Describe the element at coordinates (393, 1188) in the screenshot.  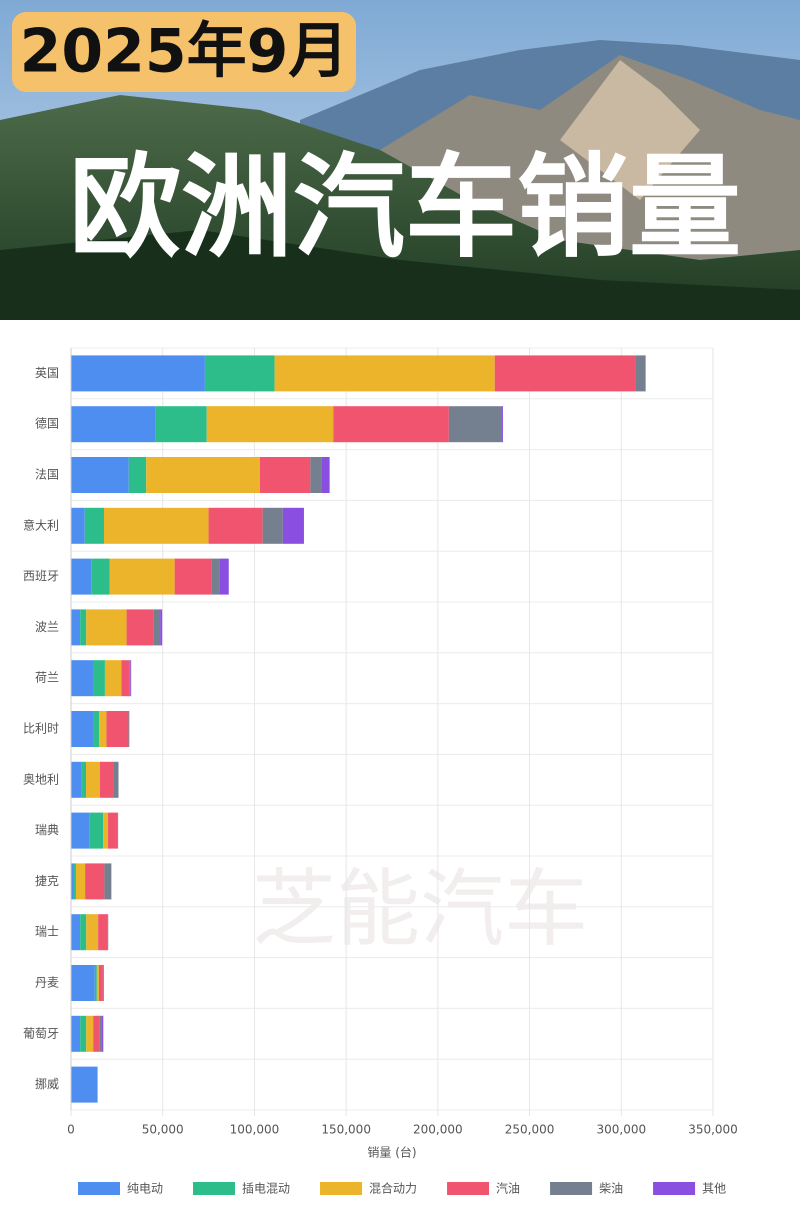
I see `legend-label: 混合动力` at that location.